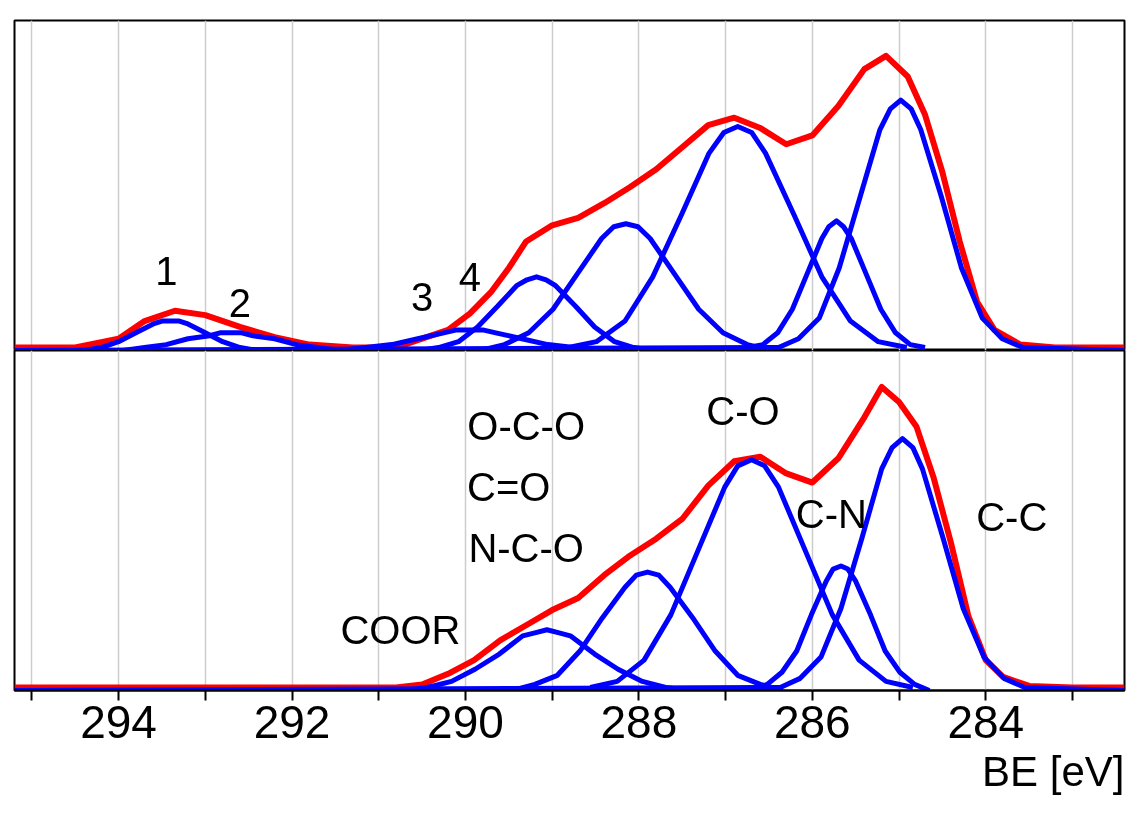  I want to click on annotation: 4, so click(469, 276).